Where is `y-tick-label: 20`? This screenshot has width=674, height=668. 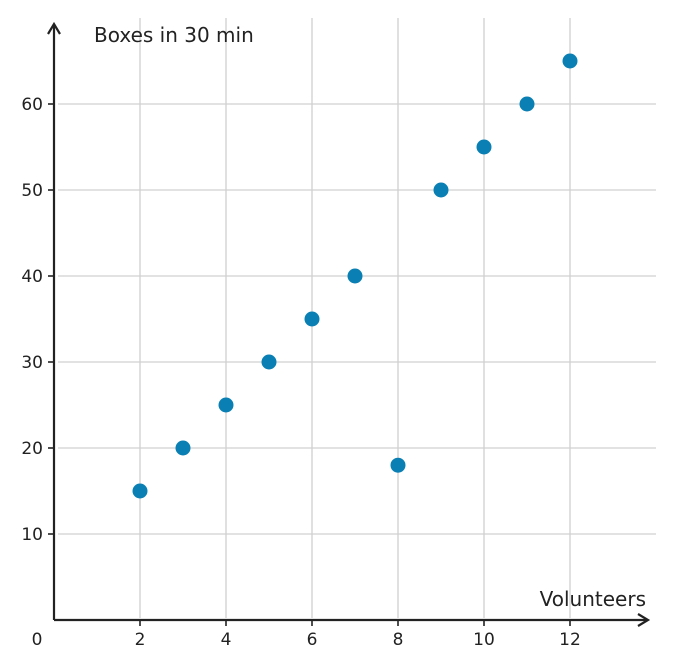
y-tick-label: 20 is located at coordinates (32, 449).